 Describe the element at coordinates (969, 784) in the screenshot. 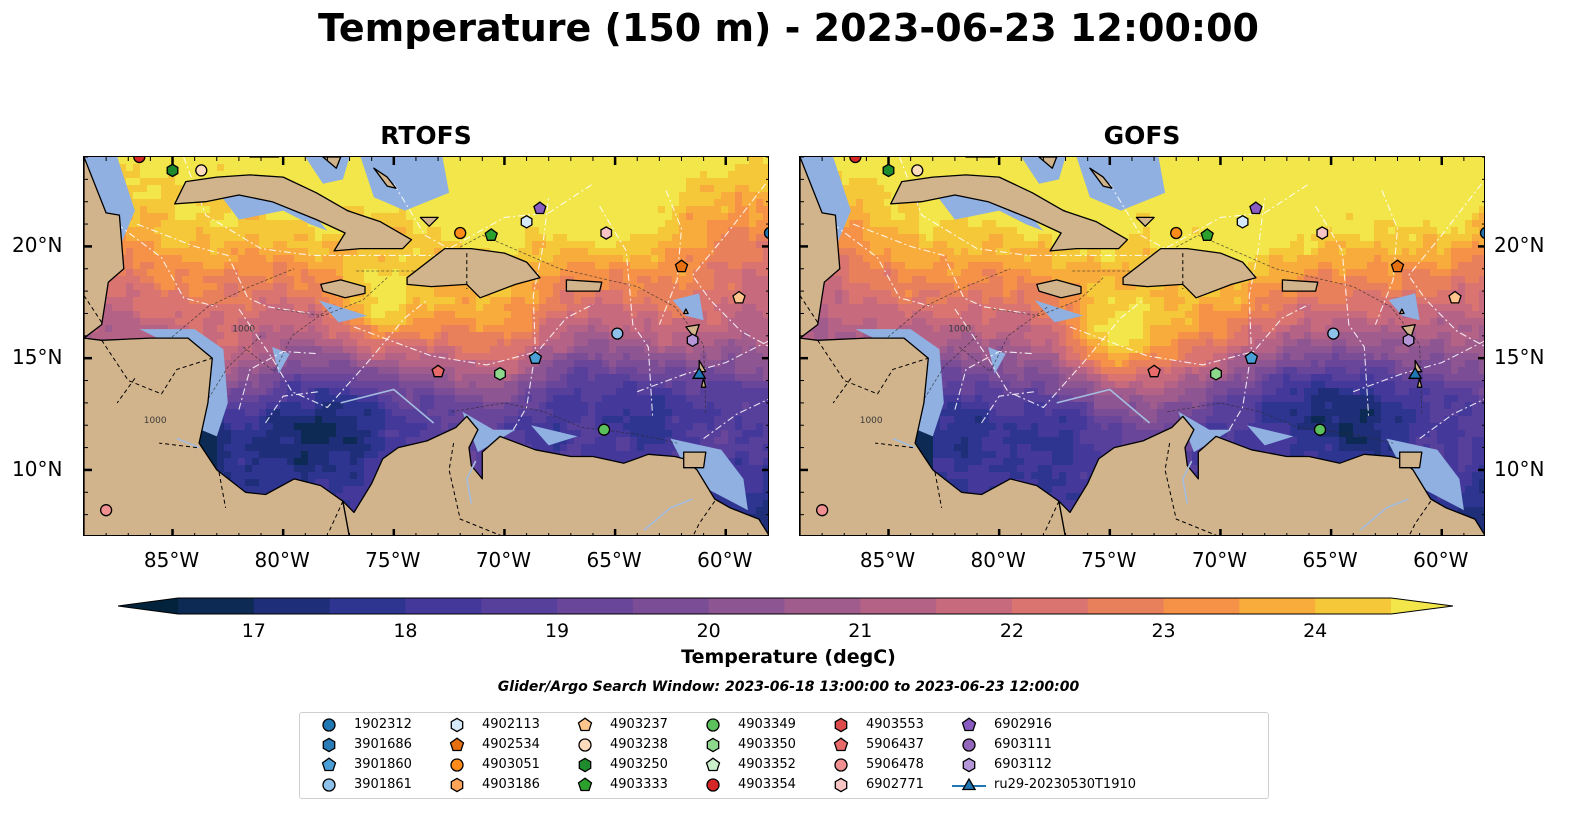

I see `legend-triangle-icon` at that location.